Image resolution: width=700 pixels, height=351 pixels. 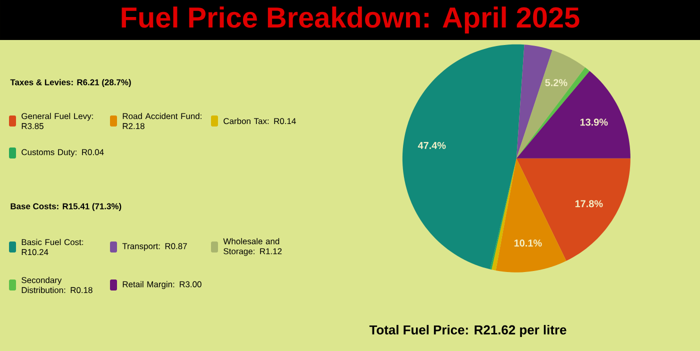 I want to click on data-label: 10.1%, so click(x=528, y=243).